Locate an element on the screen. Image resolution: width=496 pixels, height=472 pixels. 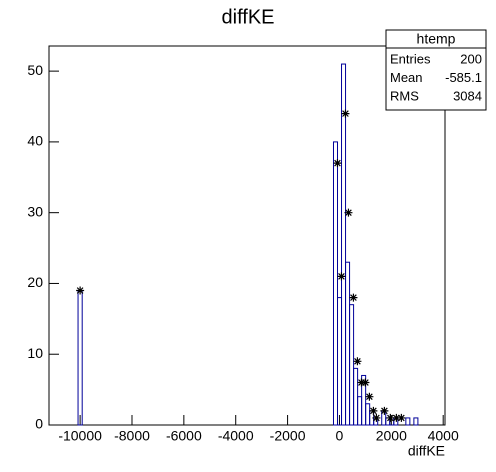
chart-title: diffKE is located at coordinates (248, 17).